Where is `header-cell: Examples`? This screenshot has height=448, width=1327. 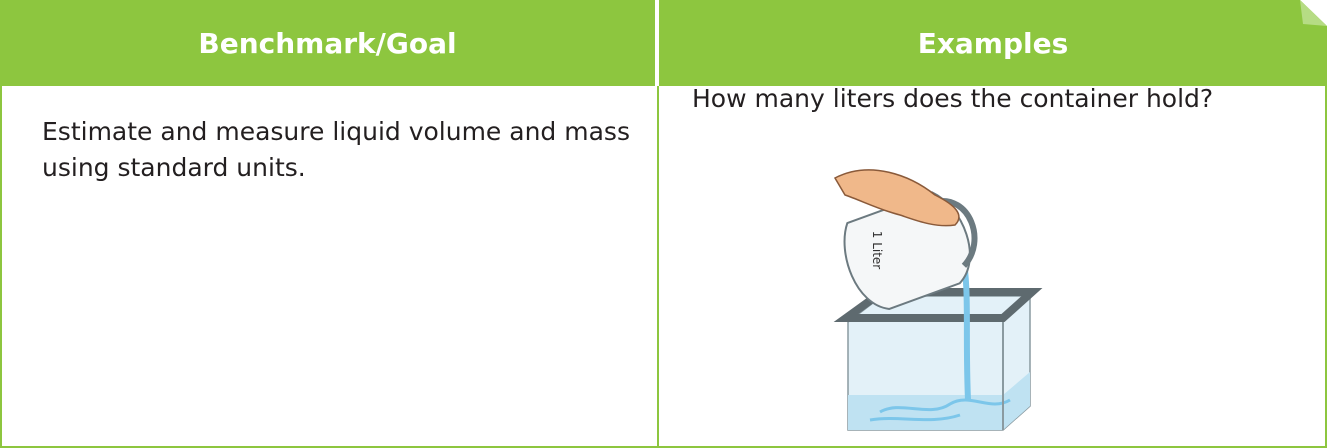
header-cell: Examples is located at coordinates (993, 43).